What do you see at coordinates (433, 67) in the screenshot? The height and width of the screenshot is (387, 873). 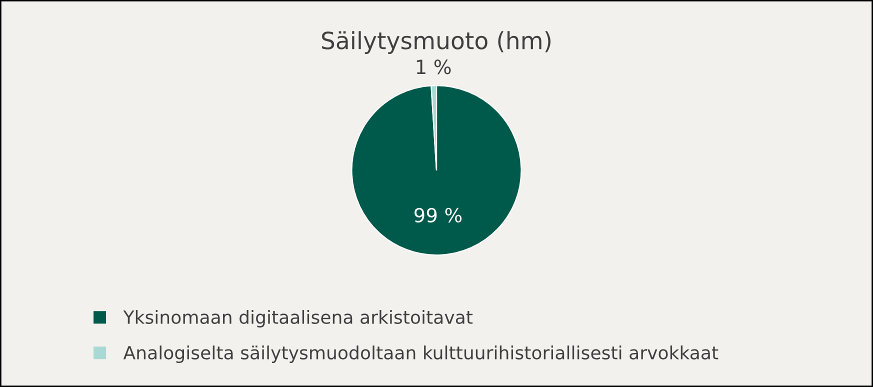 I see `data-label: 1 %` at bounding box center [433, 67].